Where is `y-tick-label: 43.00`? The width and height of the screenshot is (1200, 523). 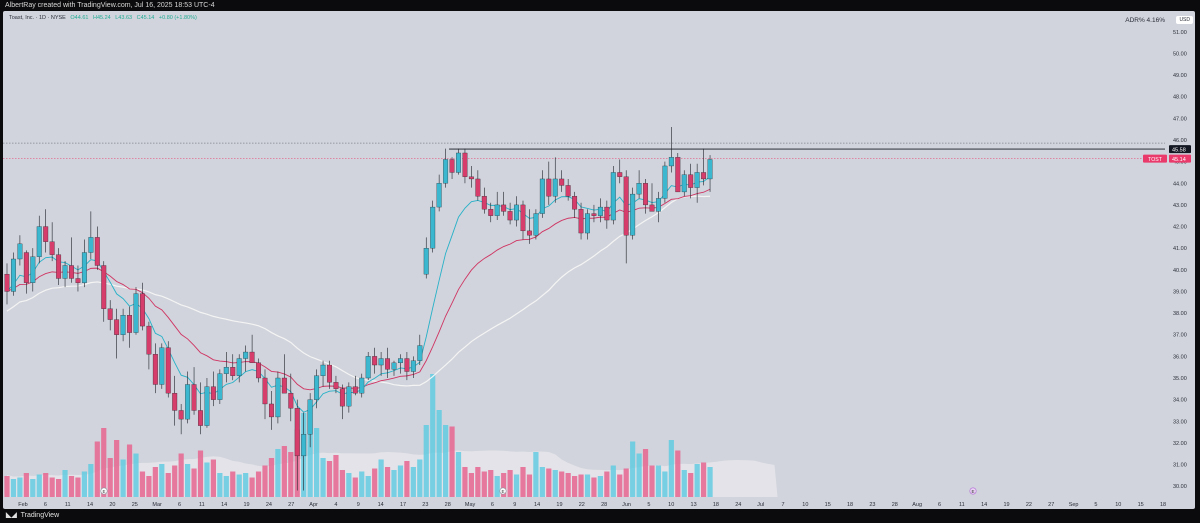 y-tick-label: 43.00 is located at coordinates (1180, 206).